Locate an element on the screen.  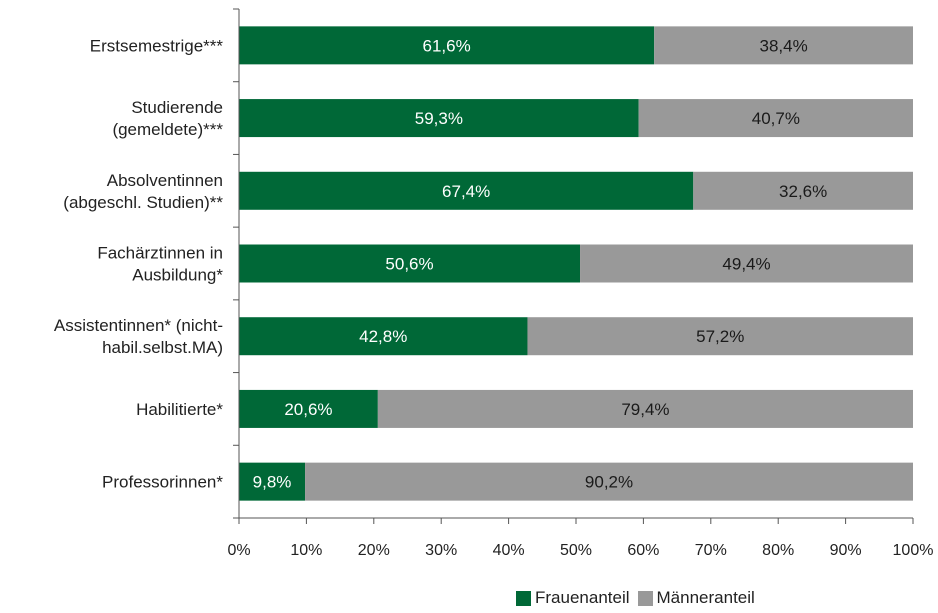
category-label-6-0: Professorinnen* is located at coordinates (162, 482).